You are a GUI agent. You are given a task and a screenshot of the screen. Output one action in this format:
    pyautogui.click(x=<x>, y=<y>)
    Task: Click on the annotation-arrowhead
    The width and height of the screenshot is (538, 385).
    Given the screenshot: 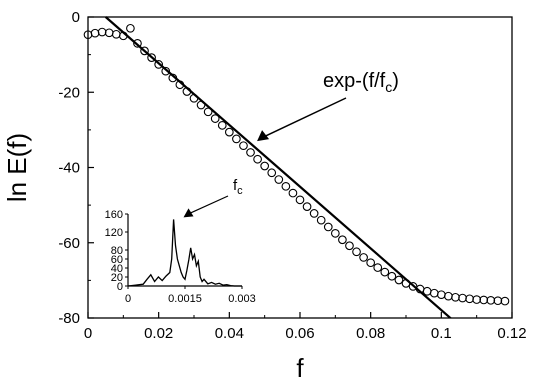 What is the action you would take?
    pyautogui.click(x=263, y=136)
    